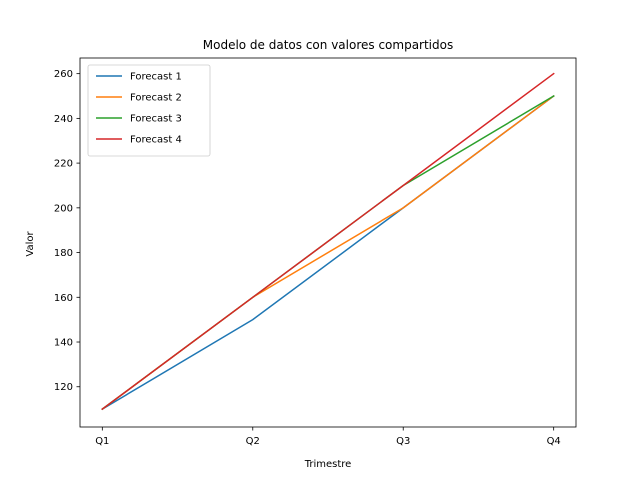  What do you see at coordinates (156, 98) in the screenshot?
I see `legend-label-2: Forecast 2` at bounding box center [156, 98].